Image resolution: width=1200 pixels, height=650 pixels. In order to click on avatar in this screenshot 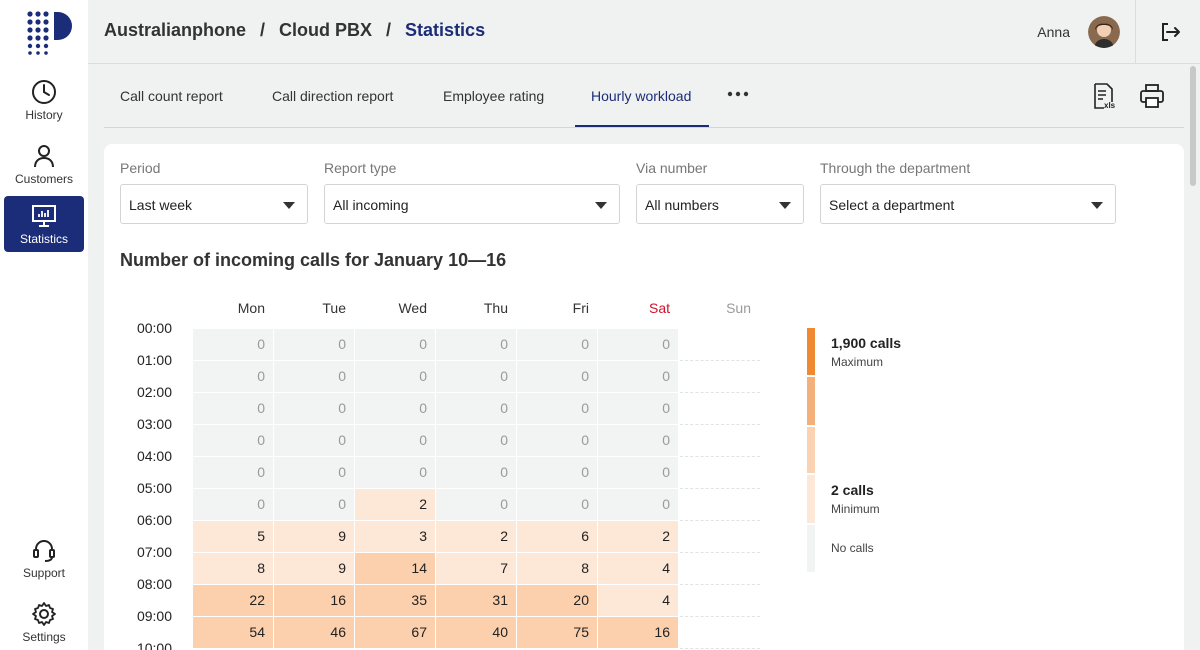, I will do `click(1104, 32)`.